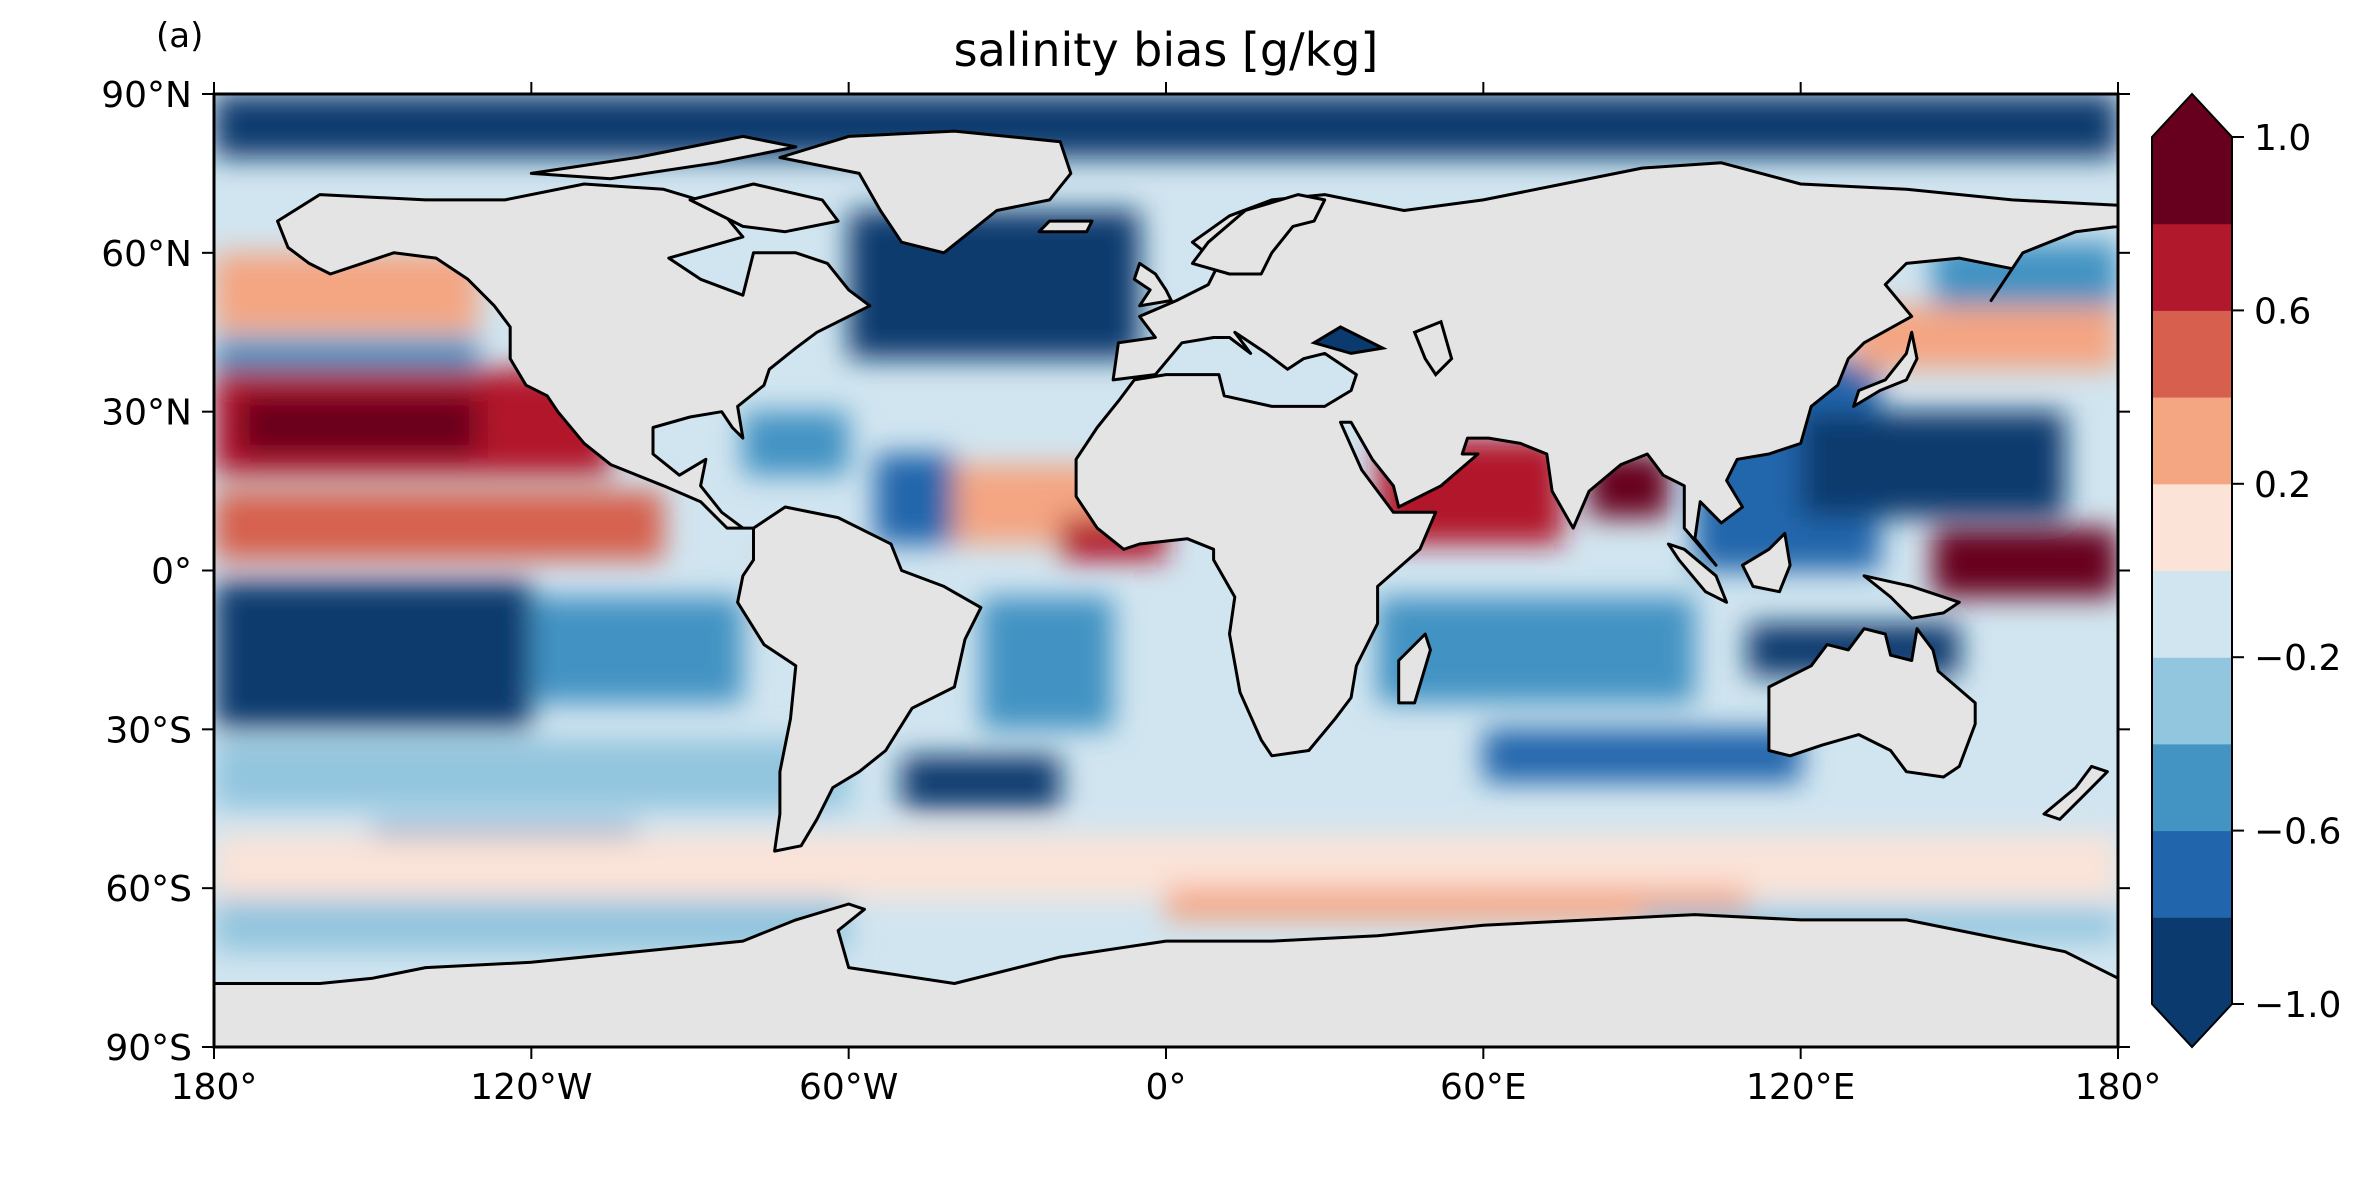 This screenshot has width=2362, height=1181. What do you see at coordinates (1800, 1087) in the screenshot?
I see `lon-tick-label: 120°E` at bounding box center [1800, 1087].